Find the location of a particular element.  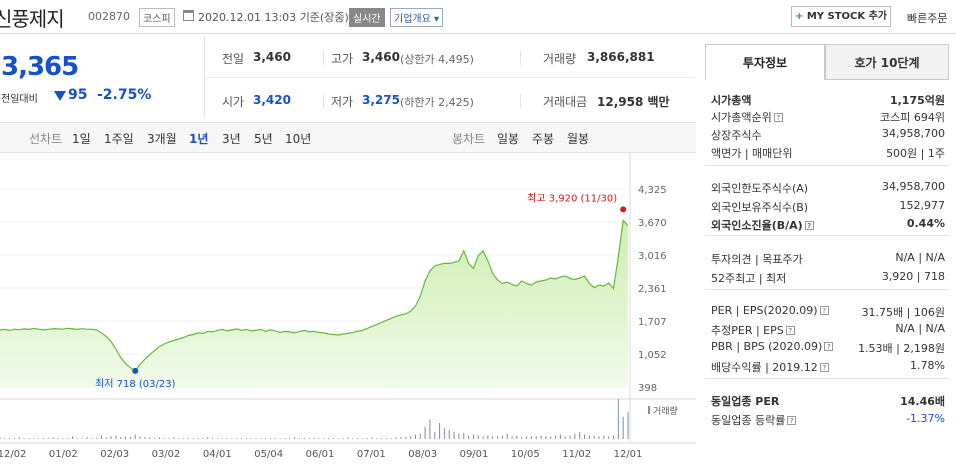

x-tick-label: 10/05 is located at coordinates (525, 454).